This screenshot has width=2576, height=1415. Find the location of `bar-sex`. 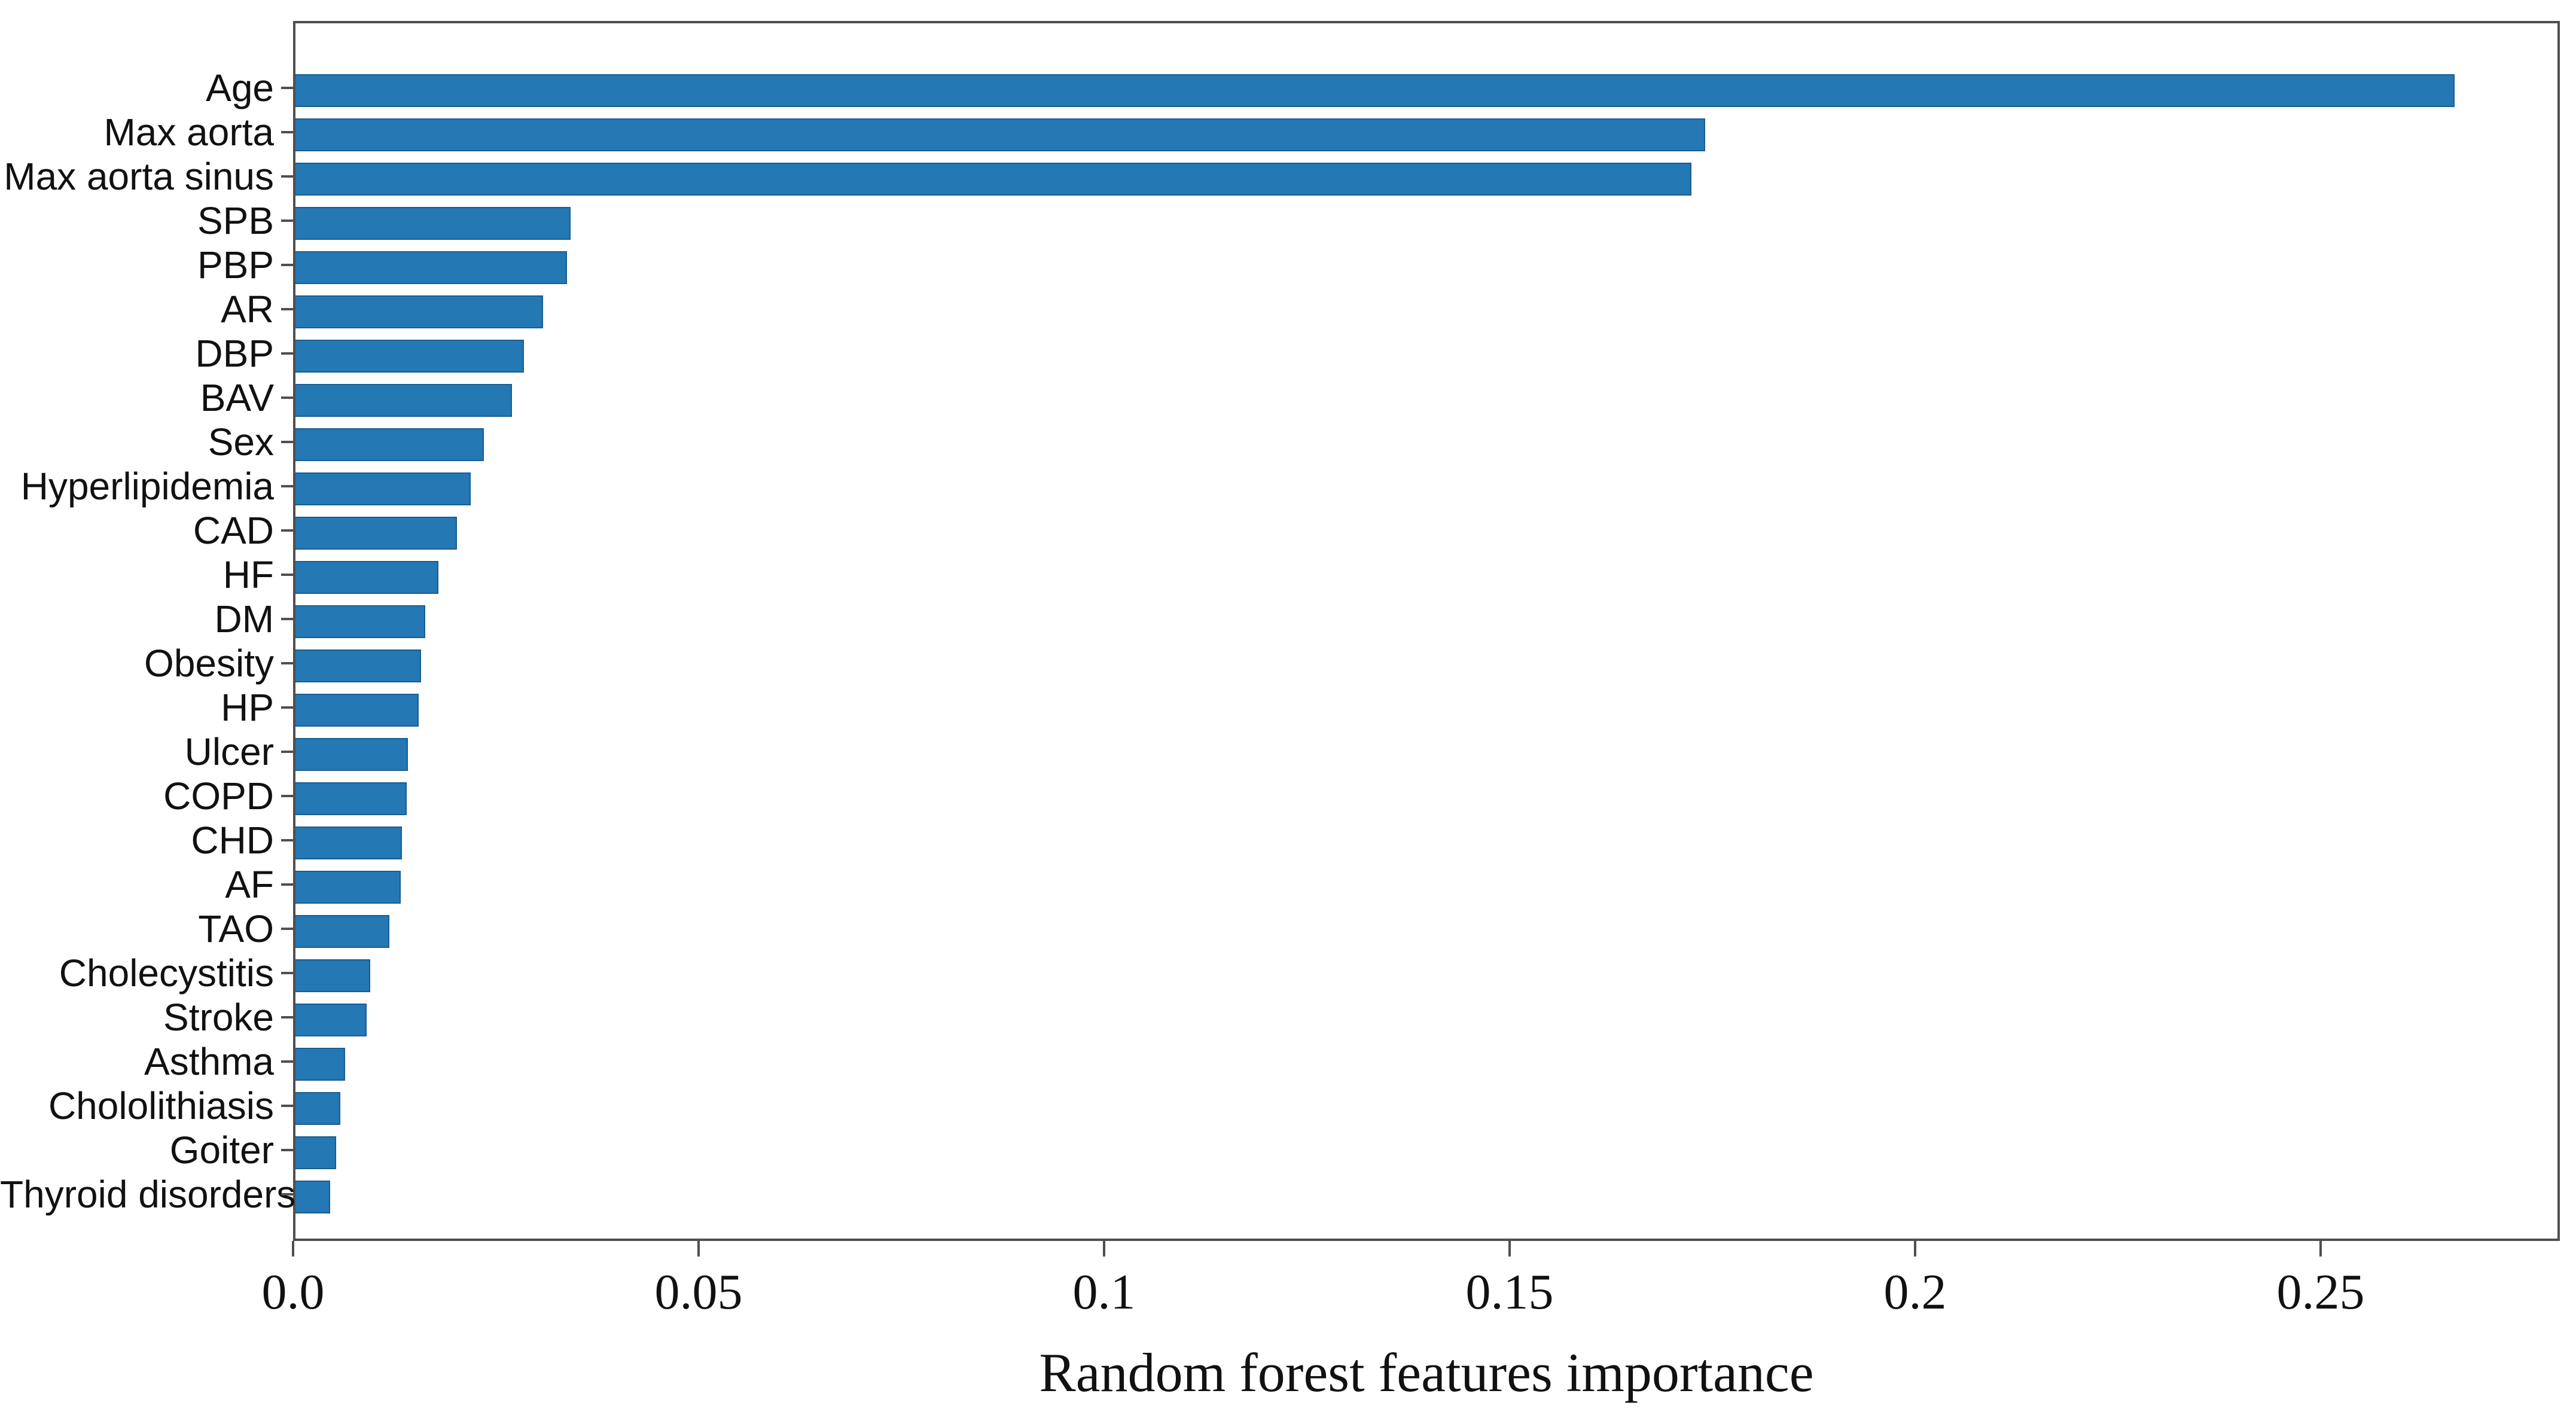

bar-sex is located at coordinates (390, 444).